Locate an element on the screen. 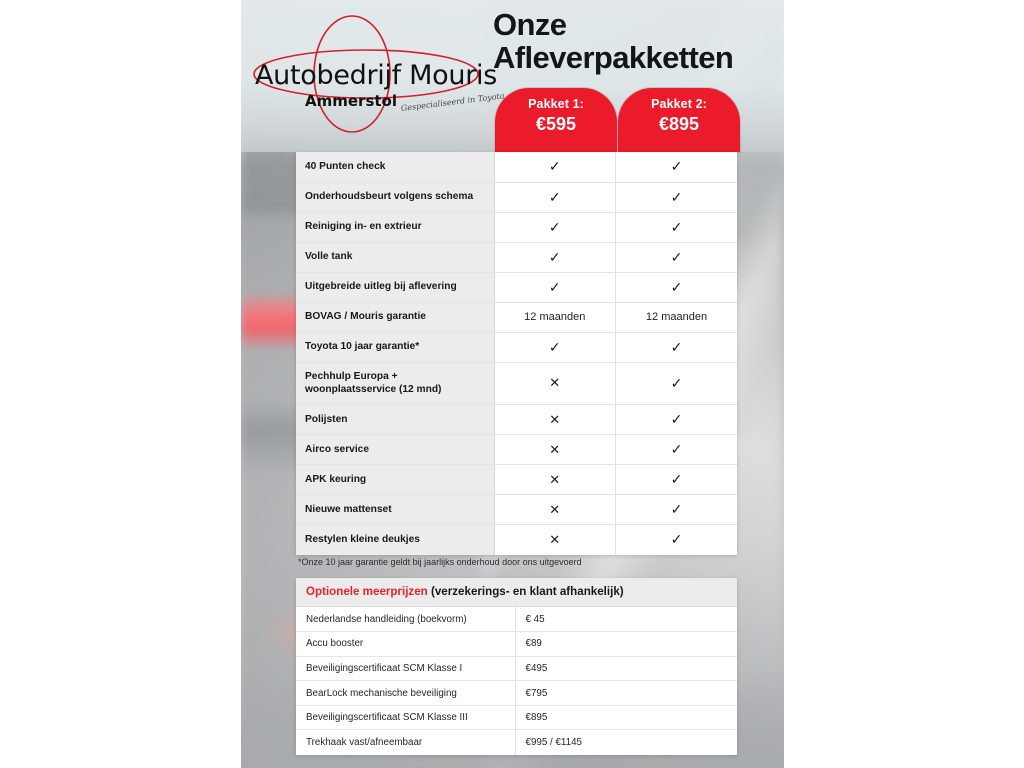  option-price: €795 is located at coordinates (626, 693).